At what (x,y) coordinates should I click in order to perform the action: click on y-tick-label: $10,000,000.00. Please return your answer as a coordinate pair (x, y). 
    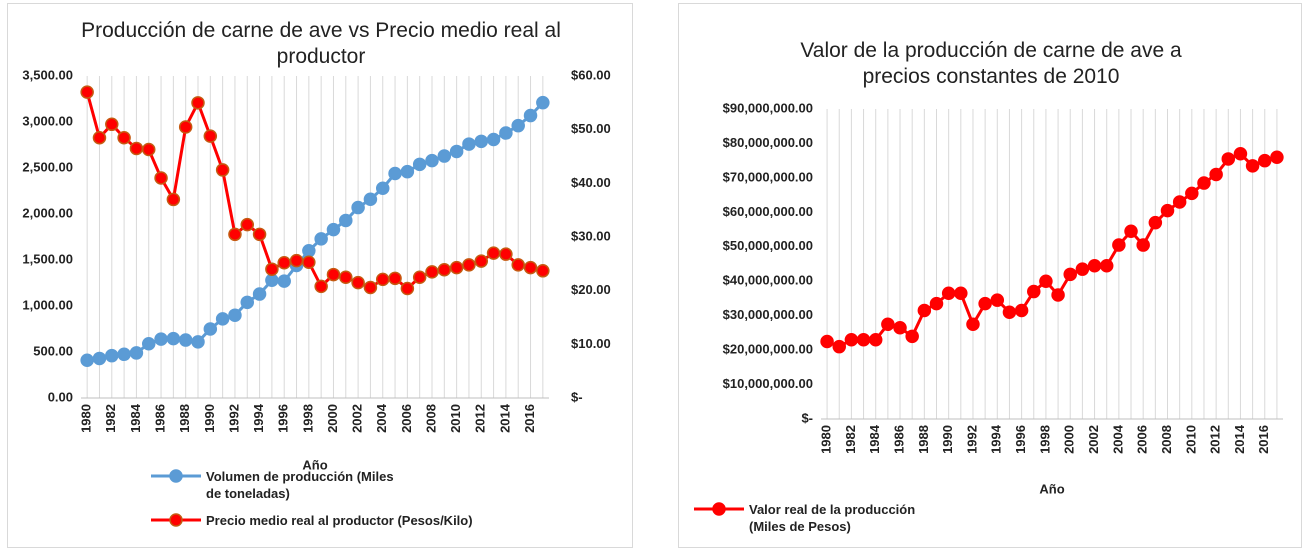
    Looking at the image, I should click on (768, 383).